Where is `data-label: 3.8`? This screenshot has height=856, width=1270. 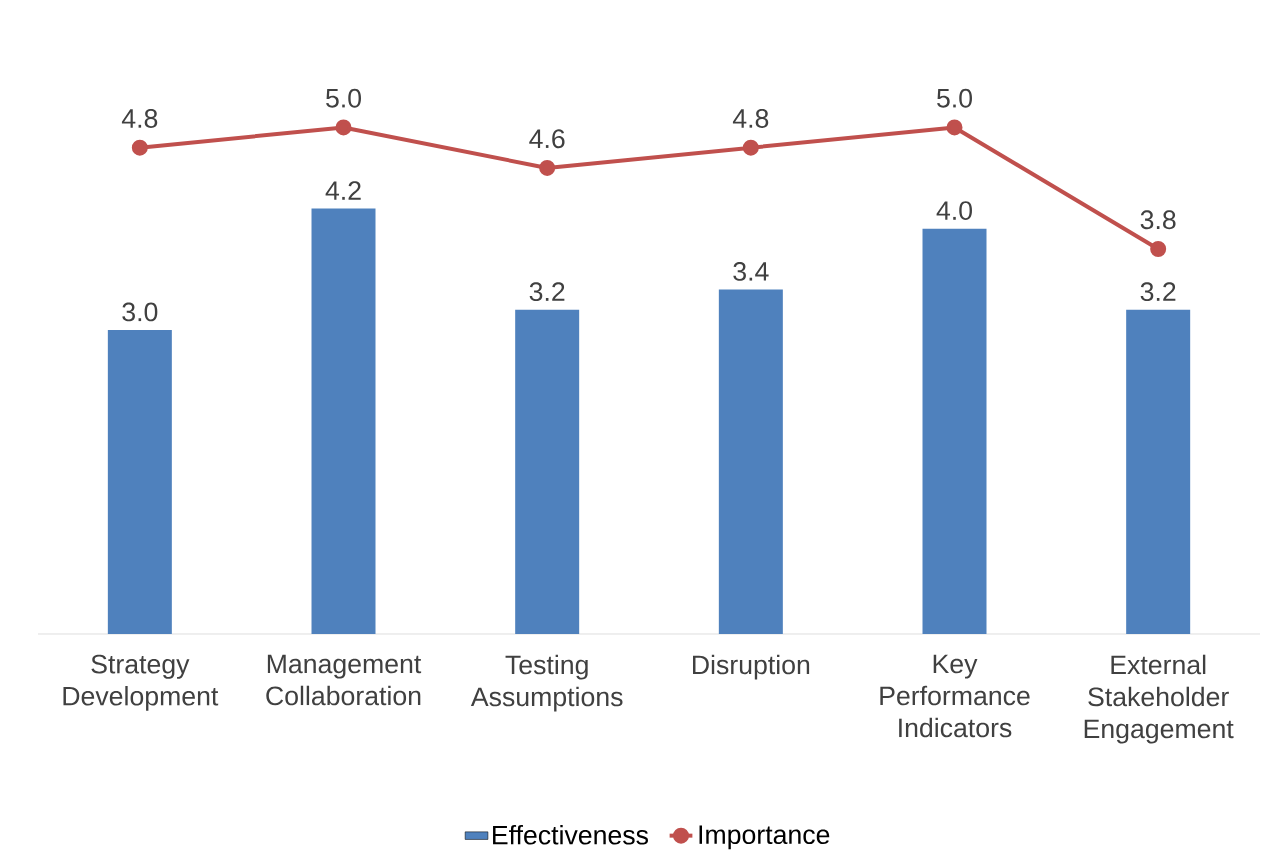 data-label: 3.8 is located at coordinates (1158, 220).